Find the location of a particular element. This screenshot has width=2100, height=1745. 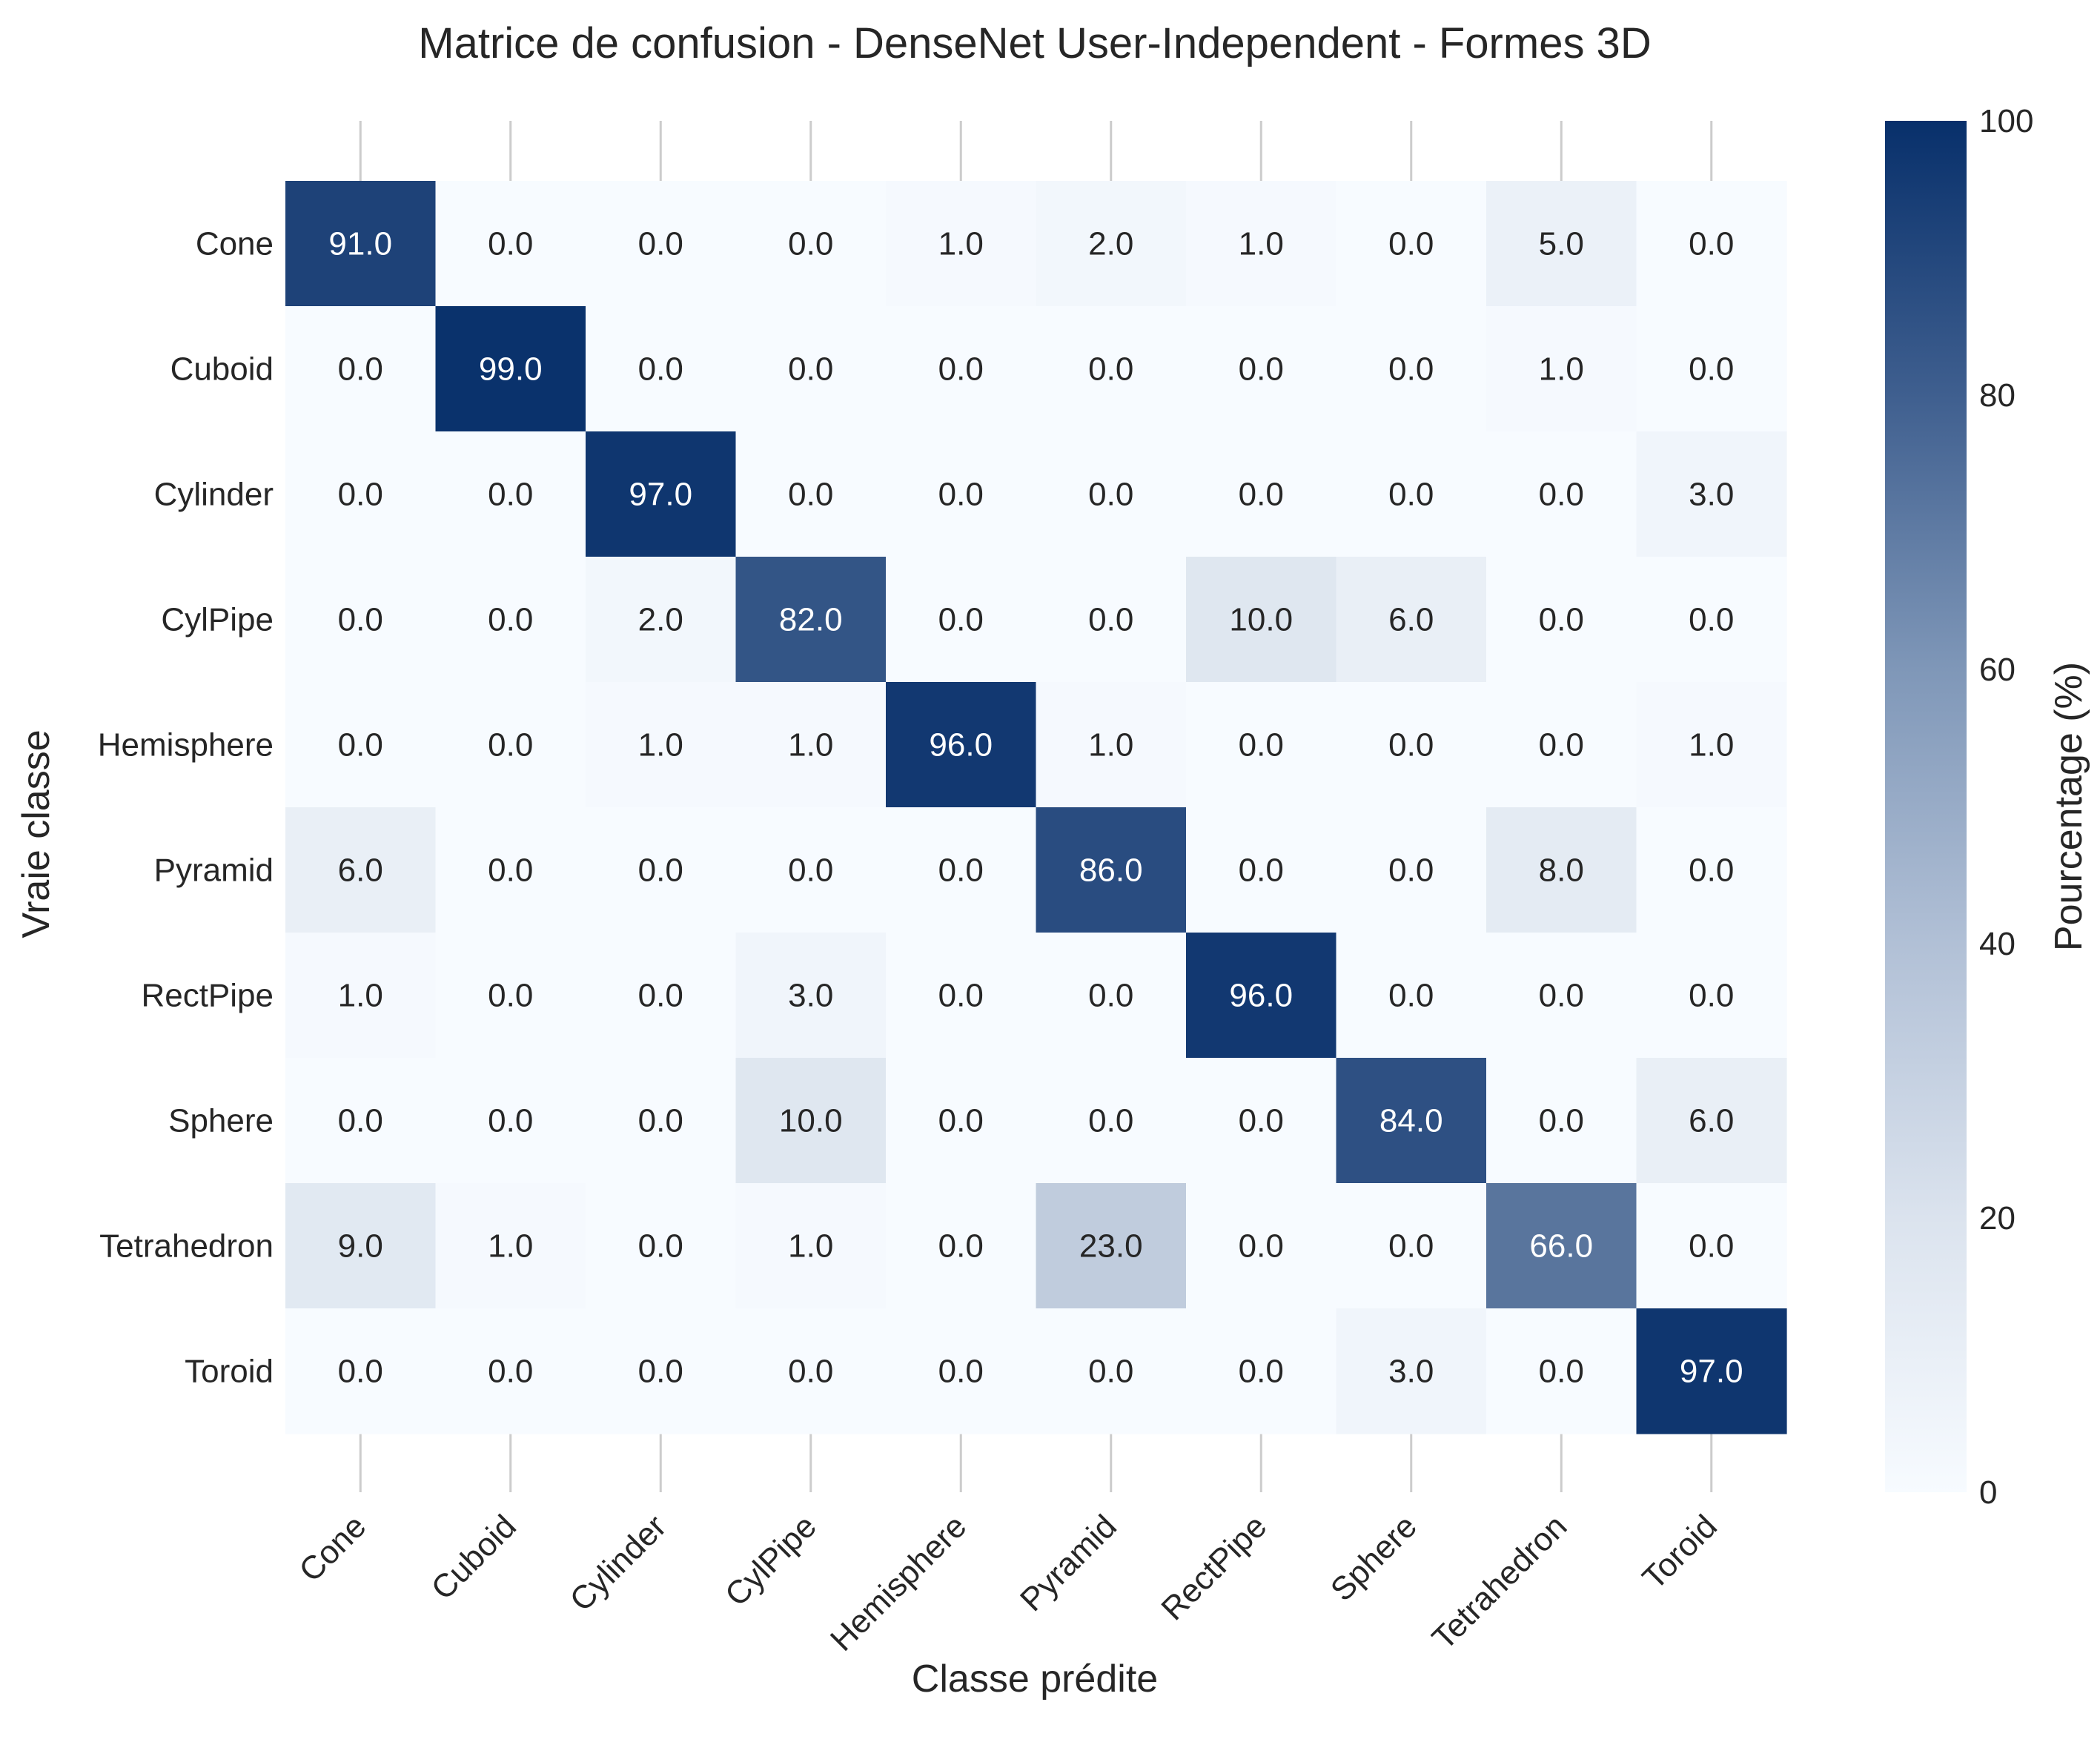

y-tick-label: Pyramid is located at coordinates (214, 871).